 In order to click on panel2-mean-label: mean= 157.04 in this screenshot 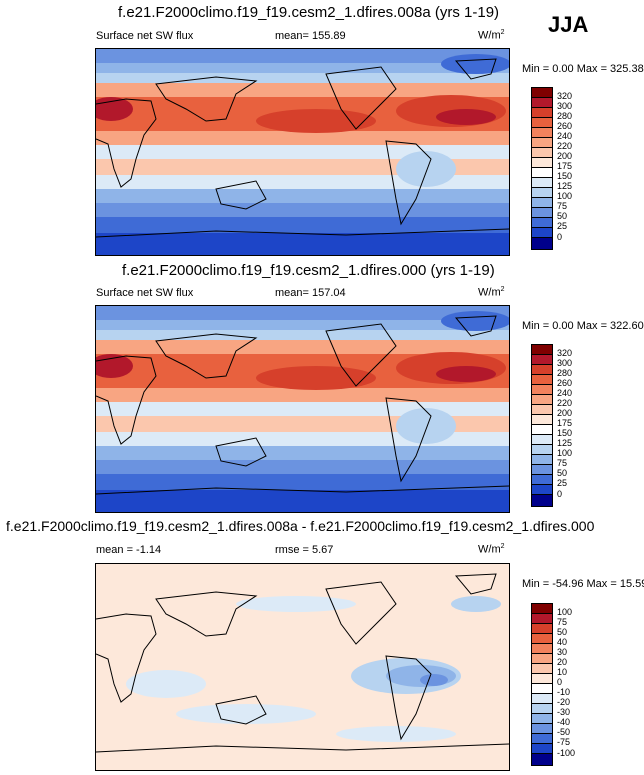, I will do `click(310, 293)`.